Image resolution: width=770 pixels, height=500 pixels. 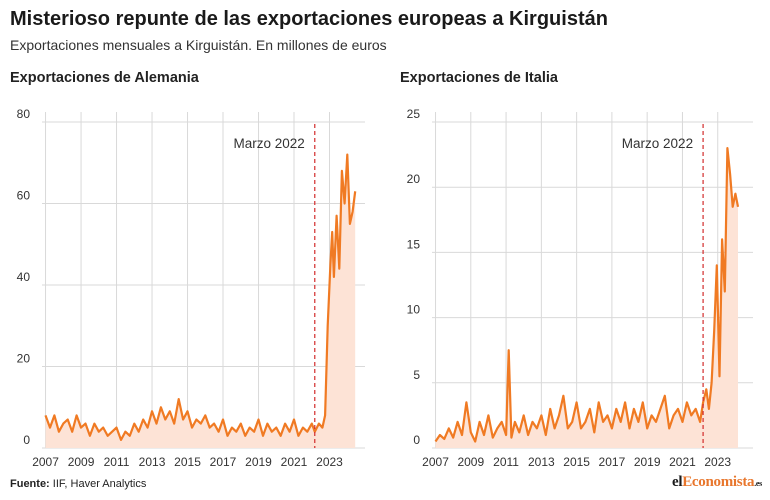 I want to click on y-tick-label-alemania-80: 80, so click(x=24, y=114).